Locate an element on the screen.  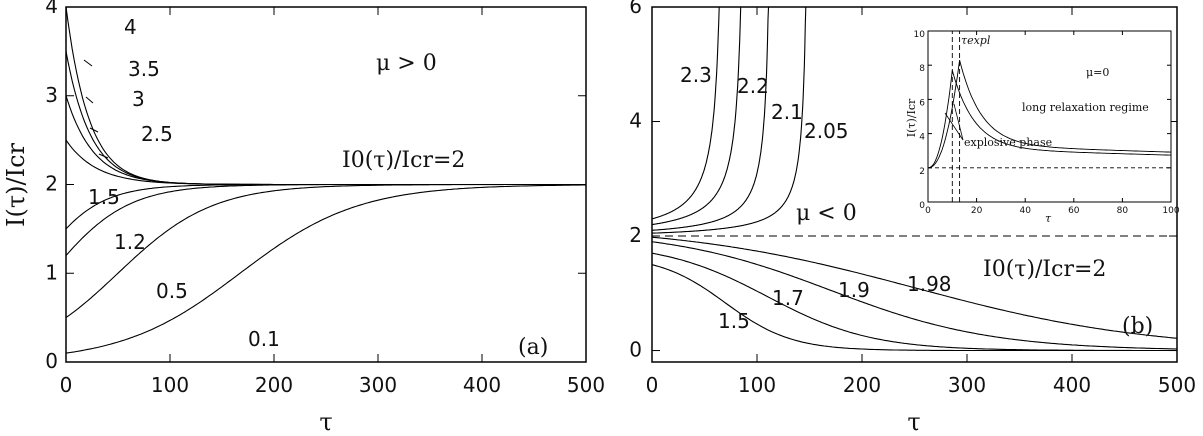
inset-xtick-label: 20 is located at coordinates (977, 211).